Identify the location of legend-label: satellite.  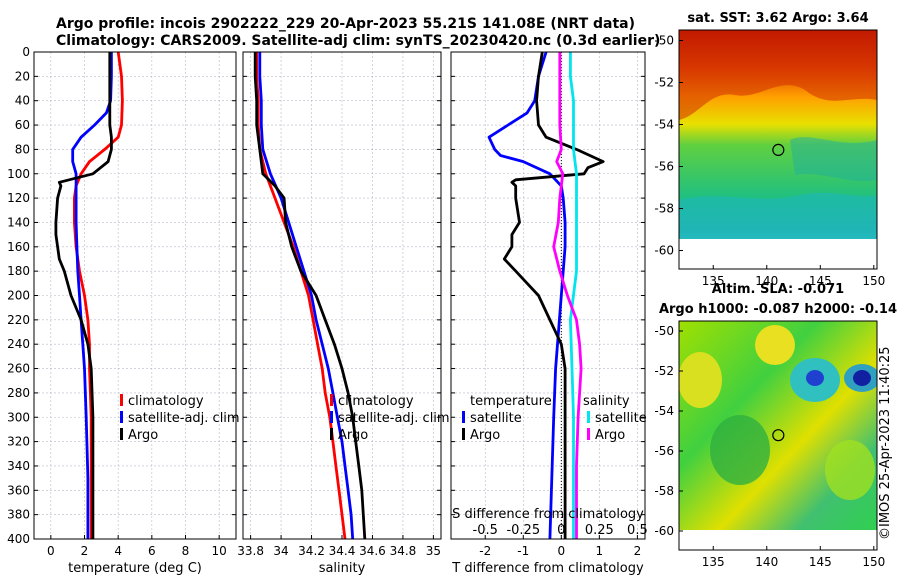
(621, 418).